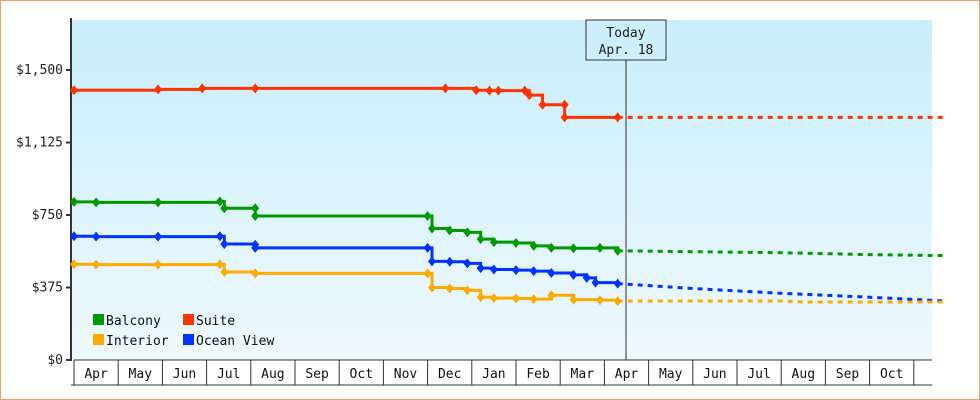  I want to click on y-tick-label: $1,500, so click(39, 70).